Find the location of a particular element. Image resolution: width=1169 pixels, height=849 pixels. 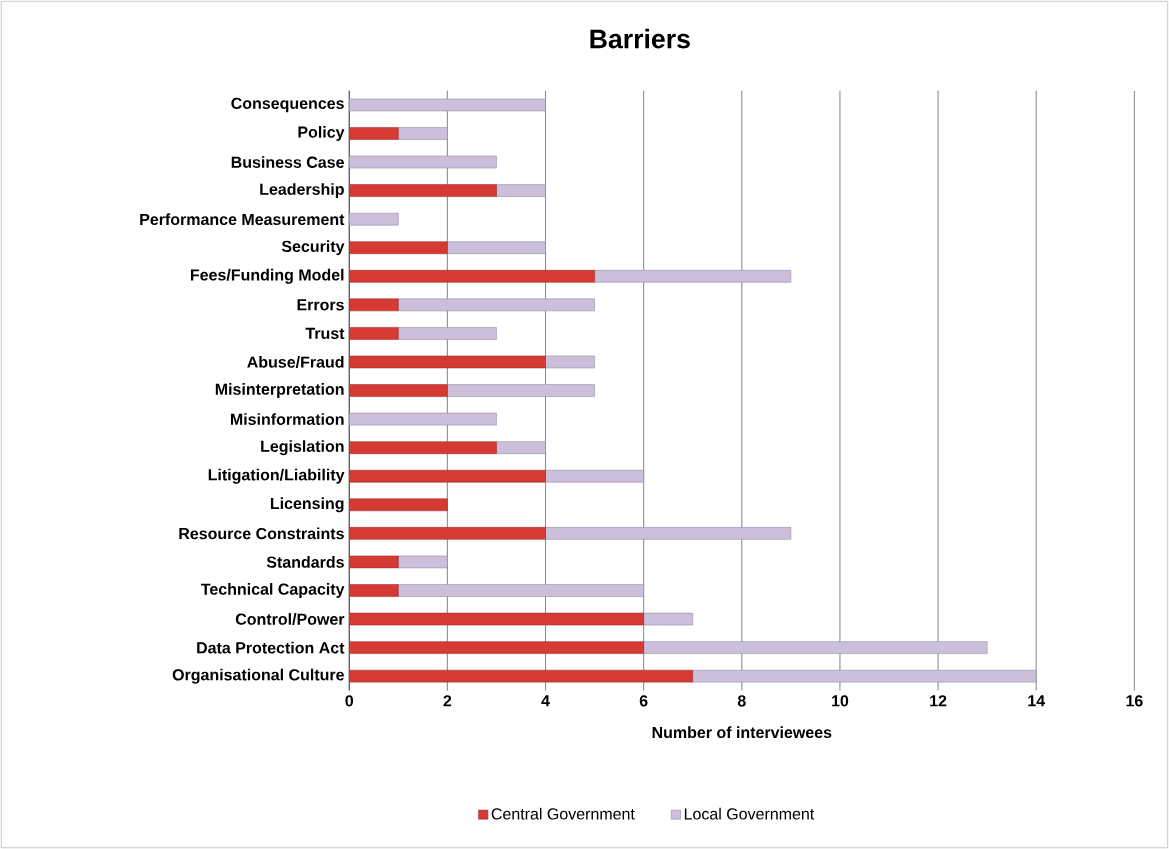

x-tick-label: 6 is located at coordinates (643, 701).